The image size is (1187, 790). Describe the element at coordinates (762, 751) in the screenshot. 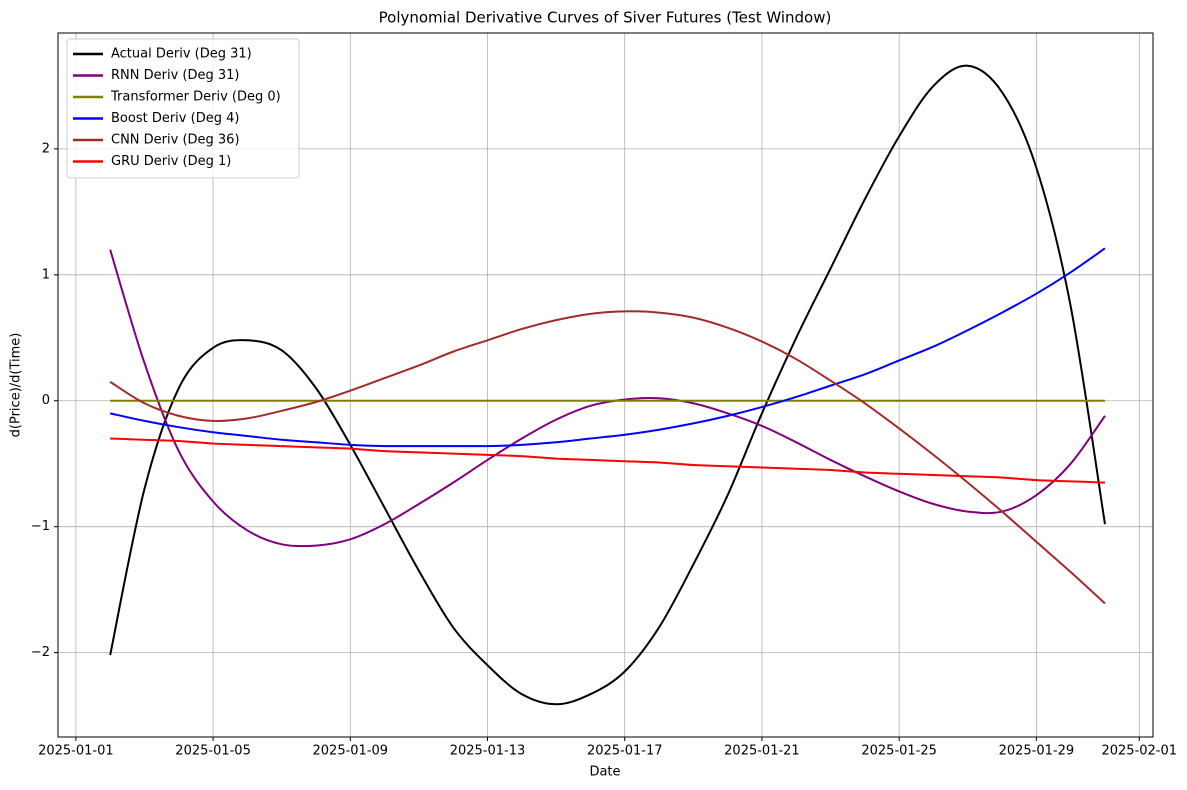

I see `x-tick-label: 2025-01-21` at that location.